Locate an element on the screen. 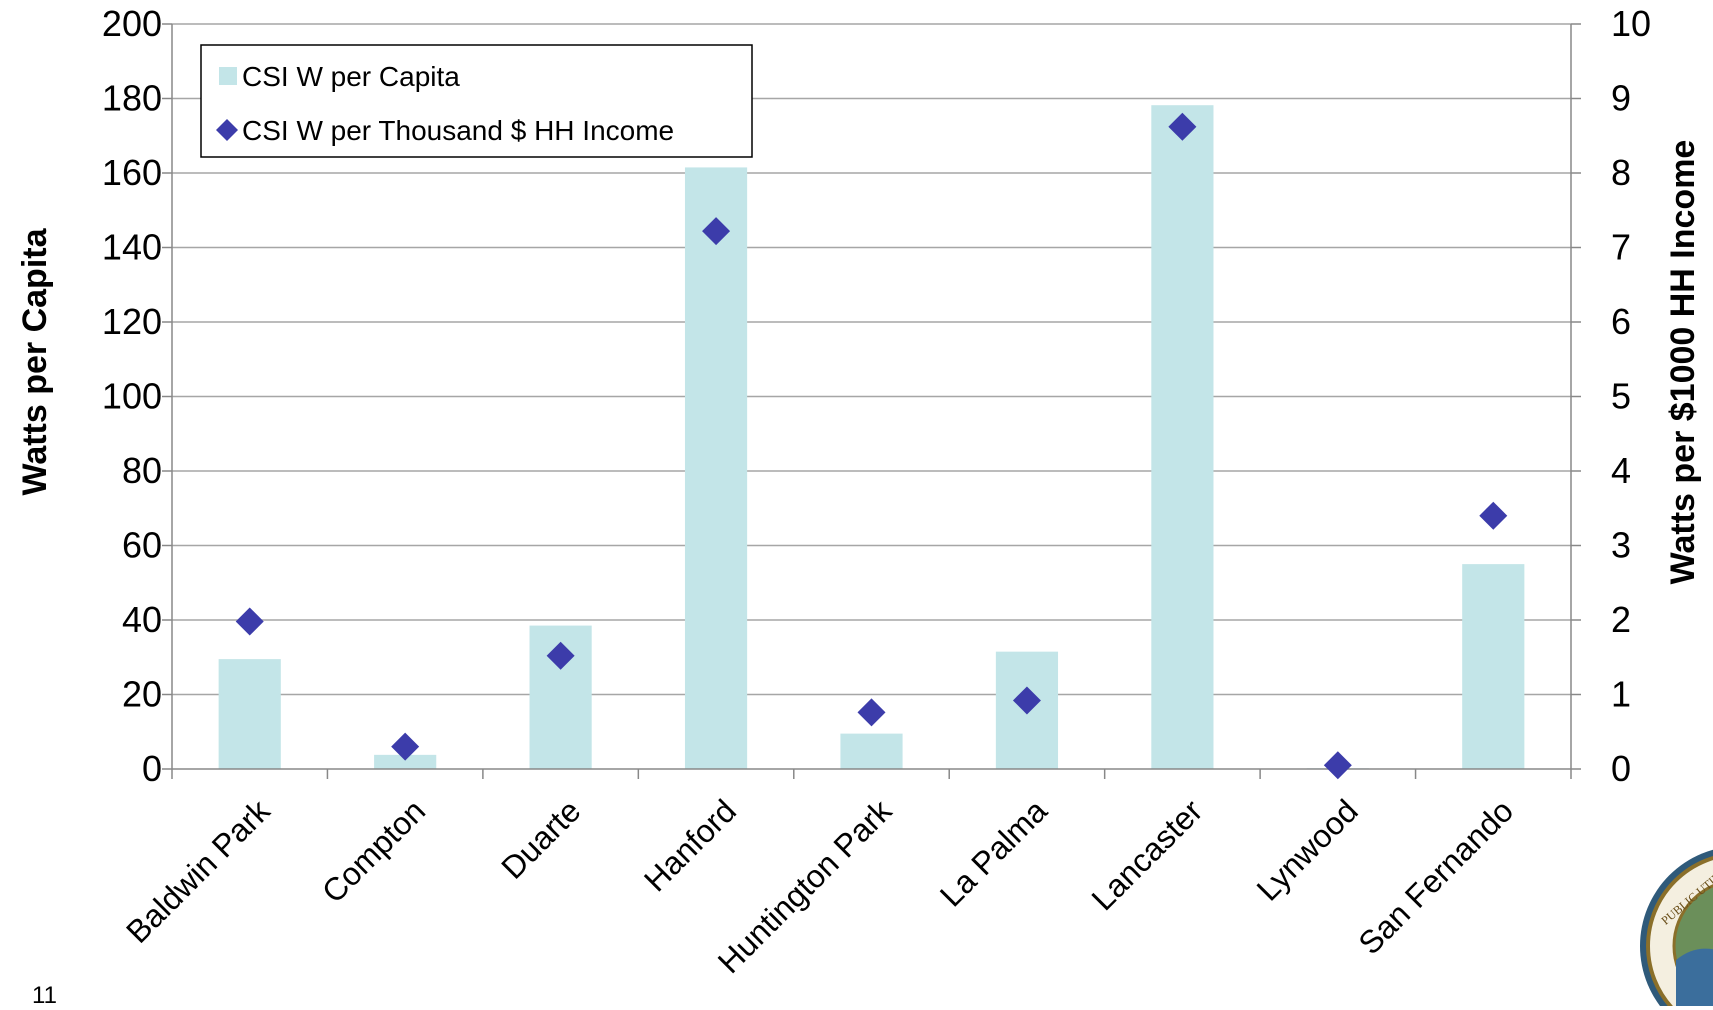  legend-box is located at coordinates (476, 101).